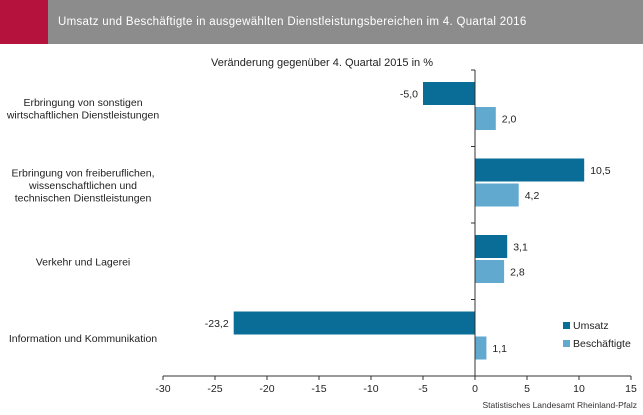 The width and height of the screenshot is (643, 415). What do you see at coordinates (217, 324) in the screenshot?
I see `data-label: -23,2` at bounding box center [217, 324].